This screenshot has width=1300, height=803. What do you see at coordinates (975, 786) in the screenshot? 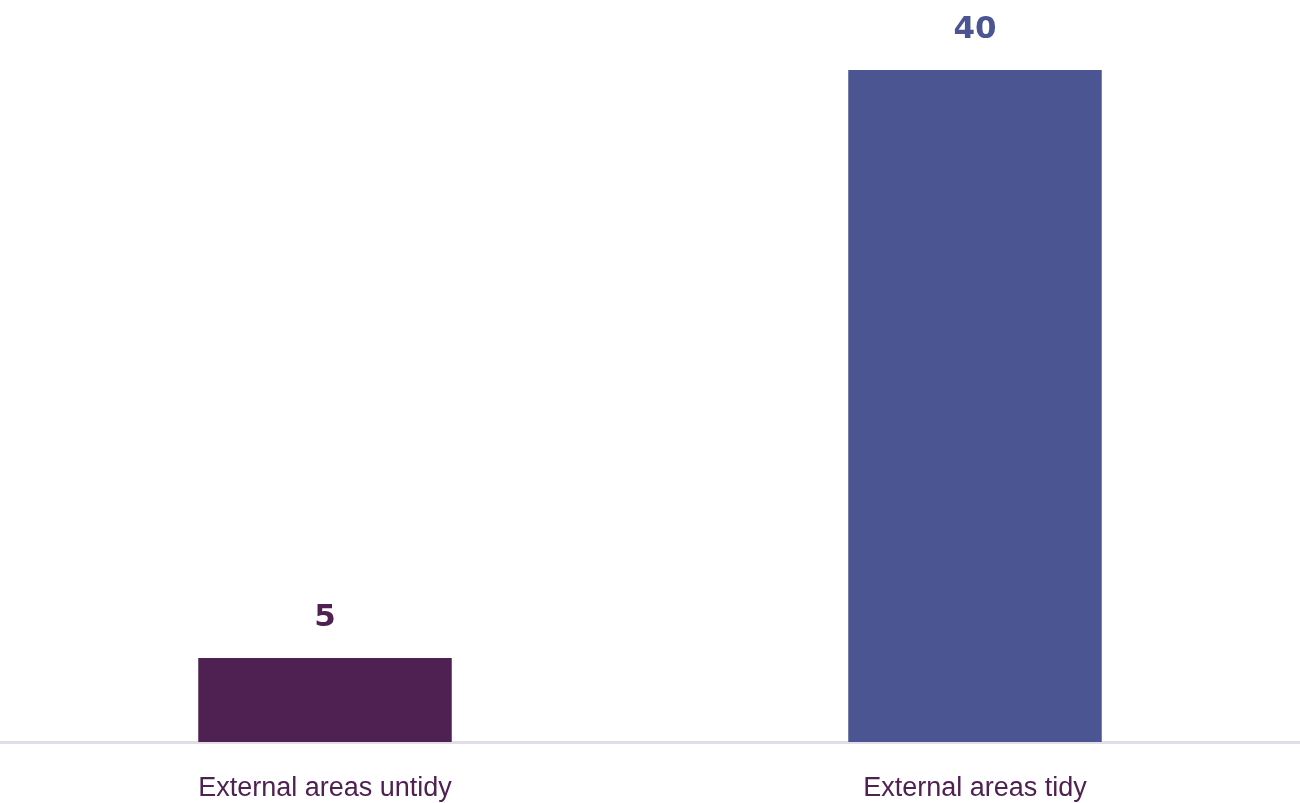
I see `x-tick-label: External areas tidy` at bounding box center [975, 786].